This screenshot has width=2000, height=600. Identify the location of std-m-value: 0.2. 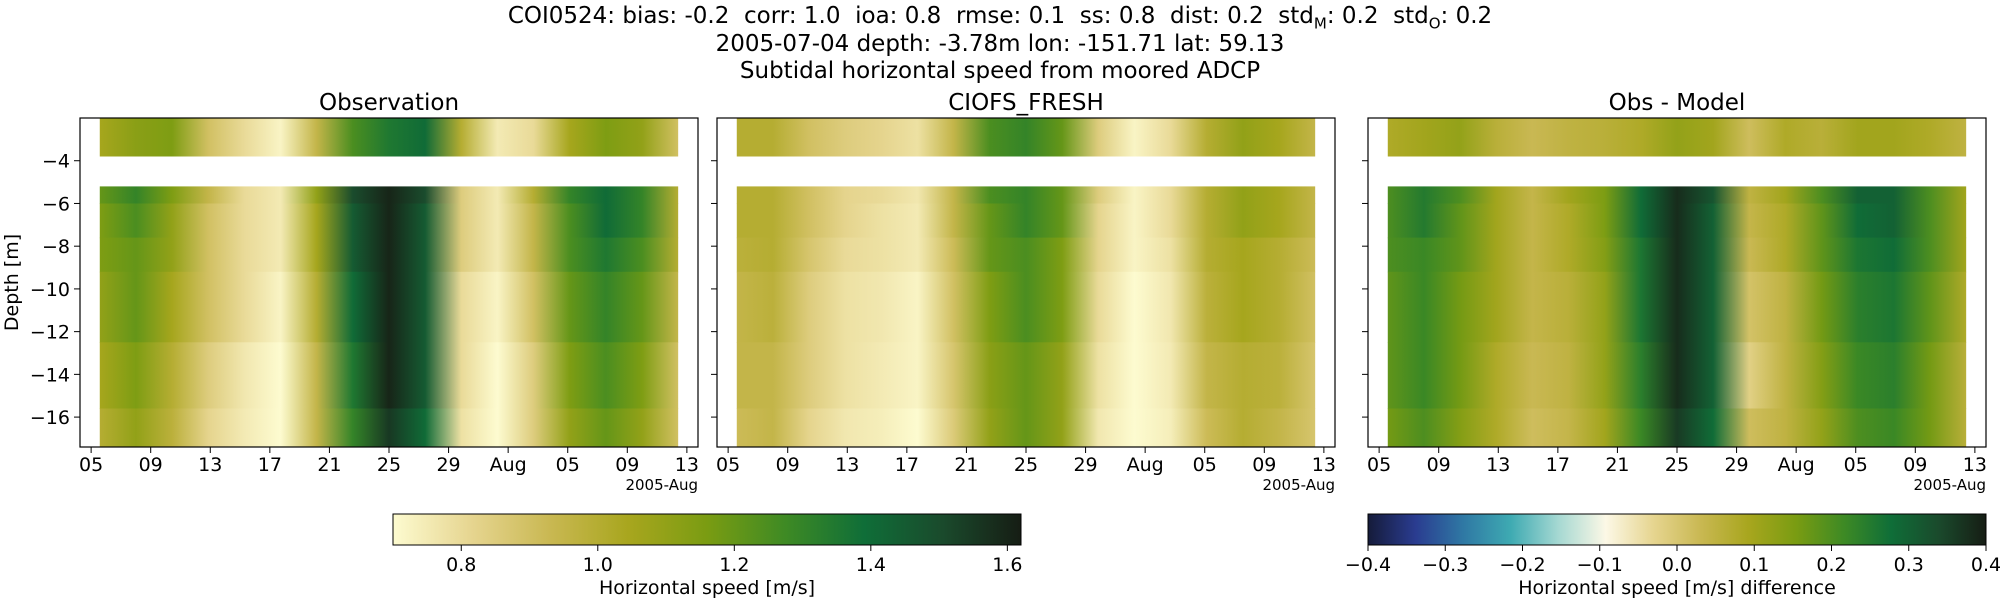
(1360, 16).